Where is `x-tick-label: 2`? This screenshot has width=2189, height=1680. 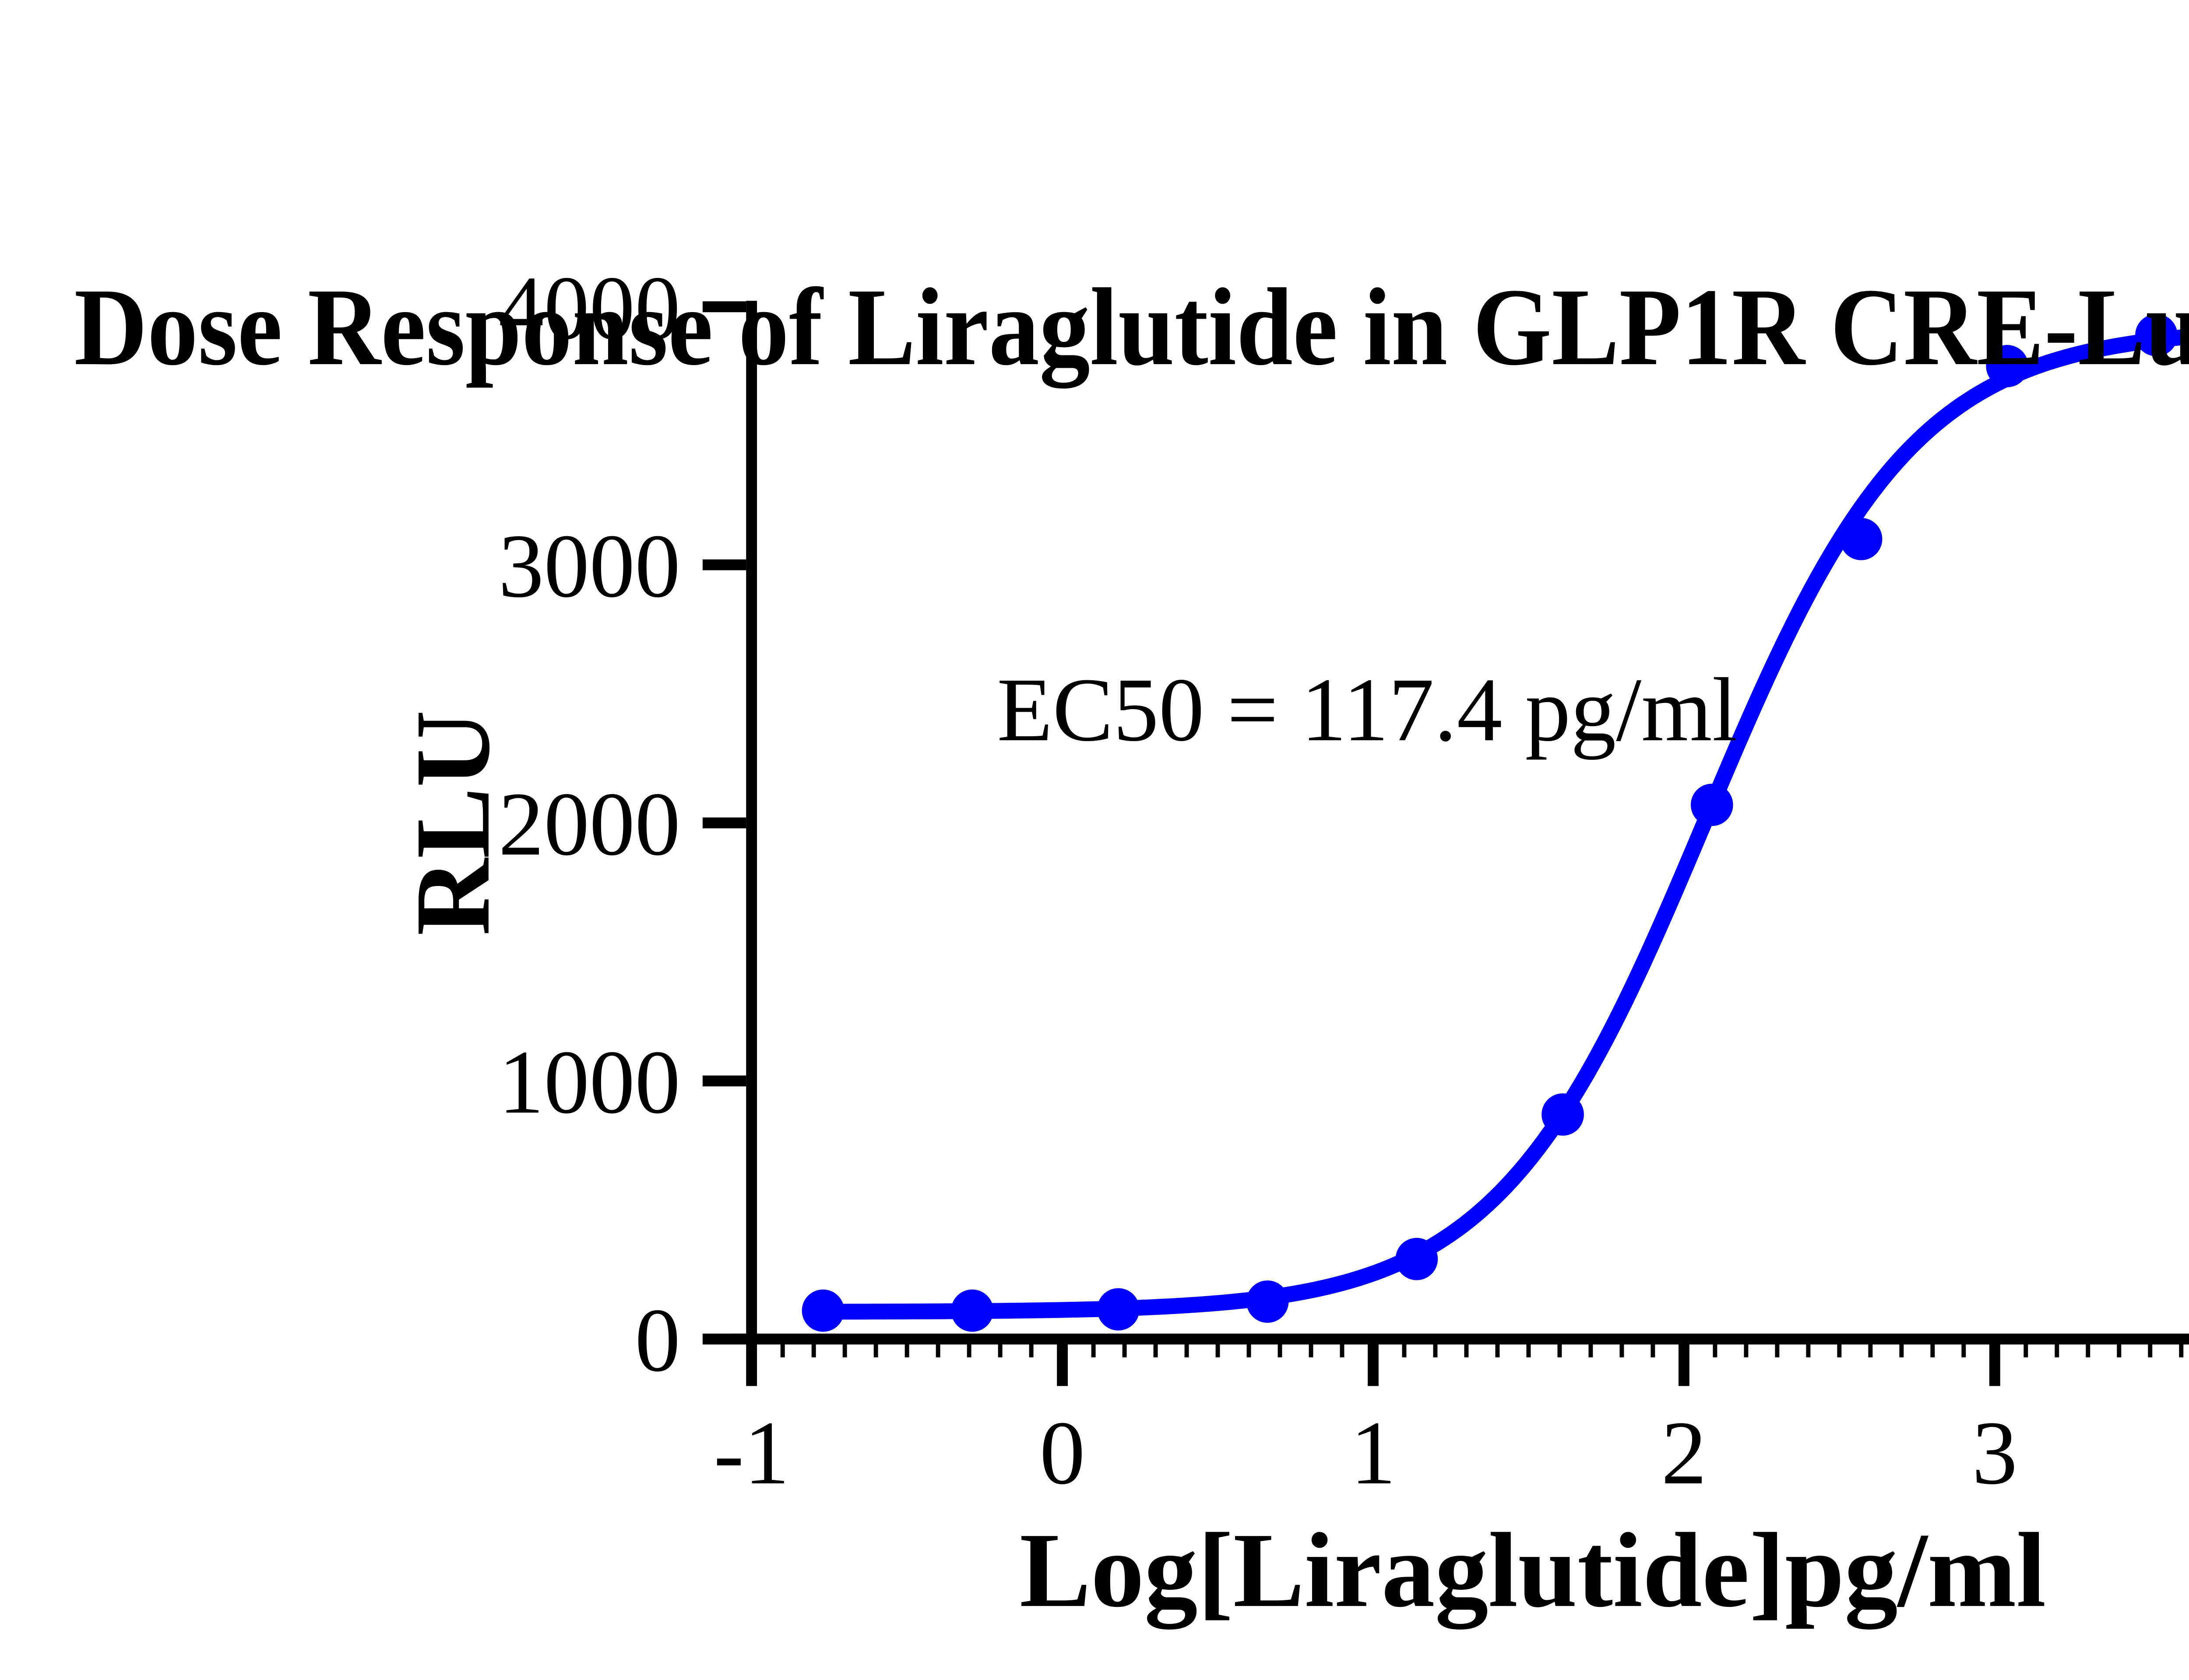 x-tick-label: 2 is located at coordinates (1684, 1452).